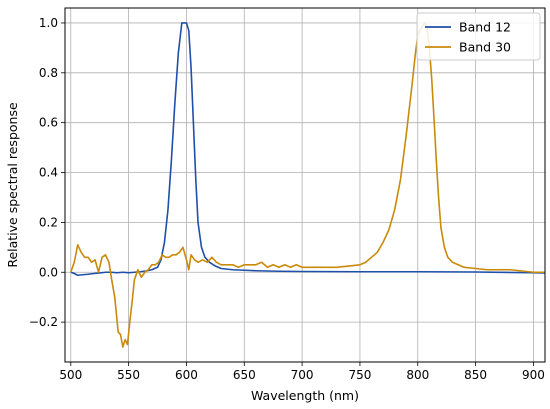  I want to click on x-tick-label: 550, so click(128, 375).